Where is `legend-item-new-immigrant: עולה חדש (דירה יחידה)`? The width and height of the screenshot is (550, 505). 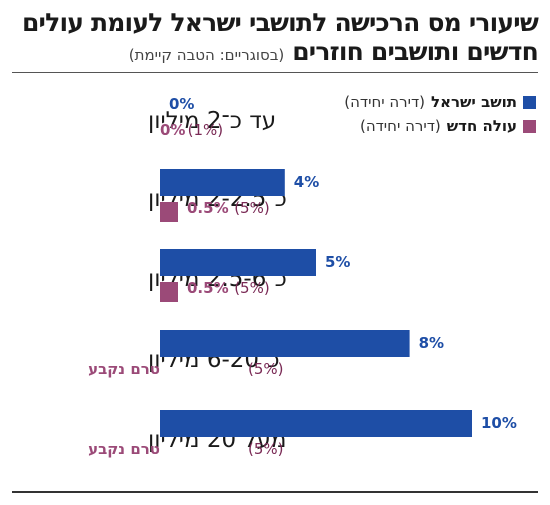 legend-item-new-immigrant: עולה חדש (דירה יחידה) is located at coordinates (440, 126).